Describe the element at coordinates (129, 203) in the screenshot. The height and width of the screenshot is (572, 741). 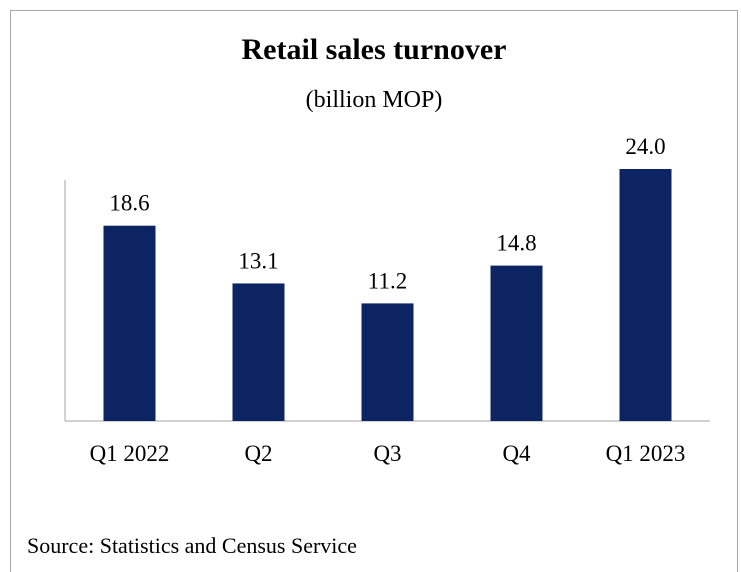
I see `value-label: 18.6` at that location.